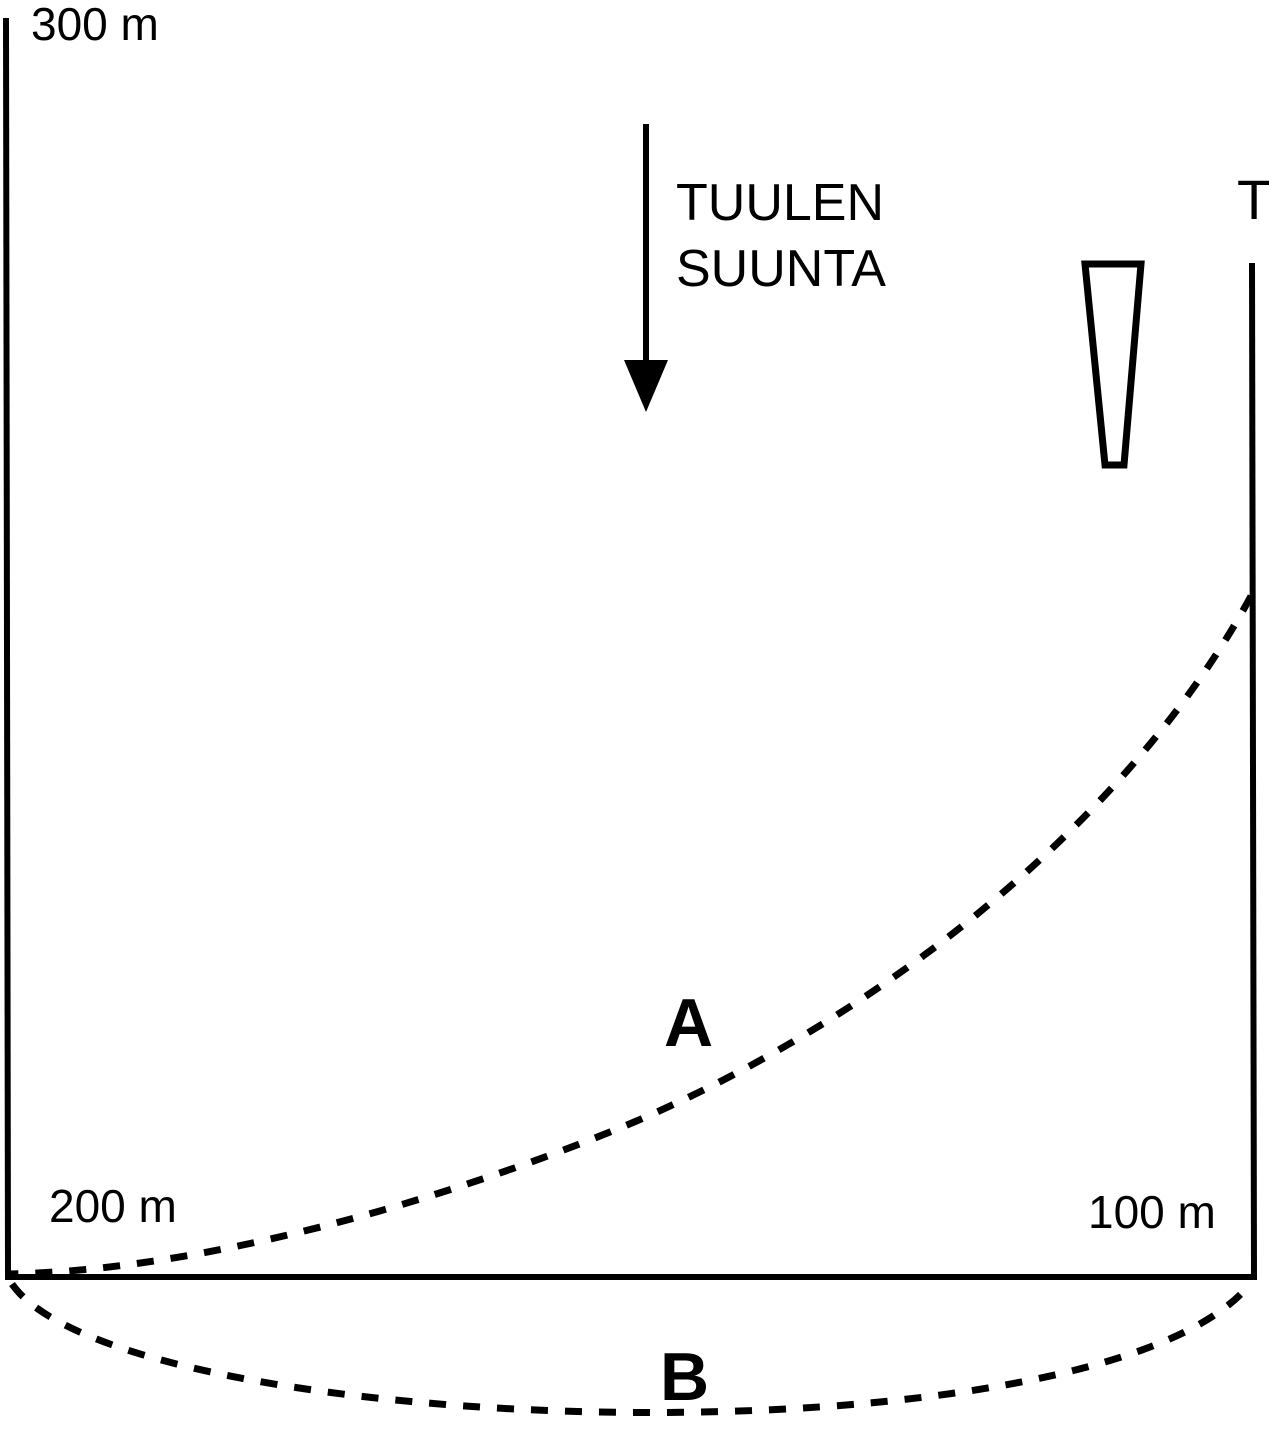  I want to click on bottom-left-distance-label: 200 m, so click(113, 1206).